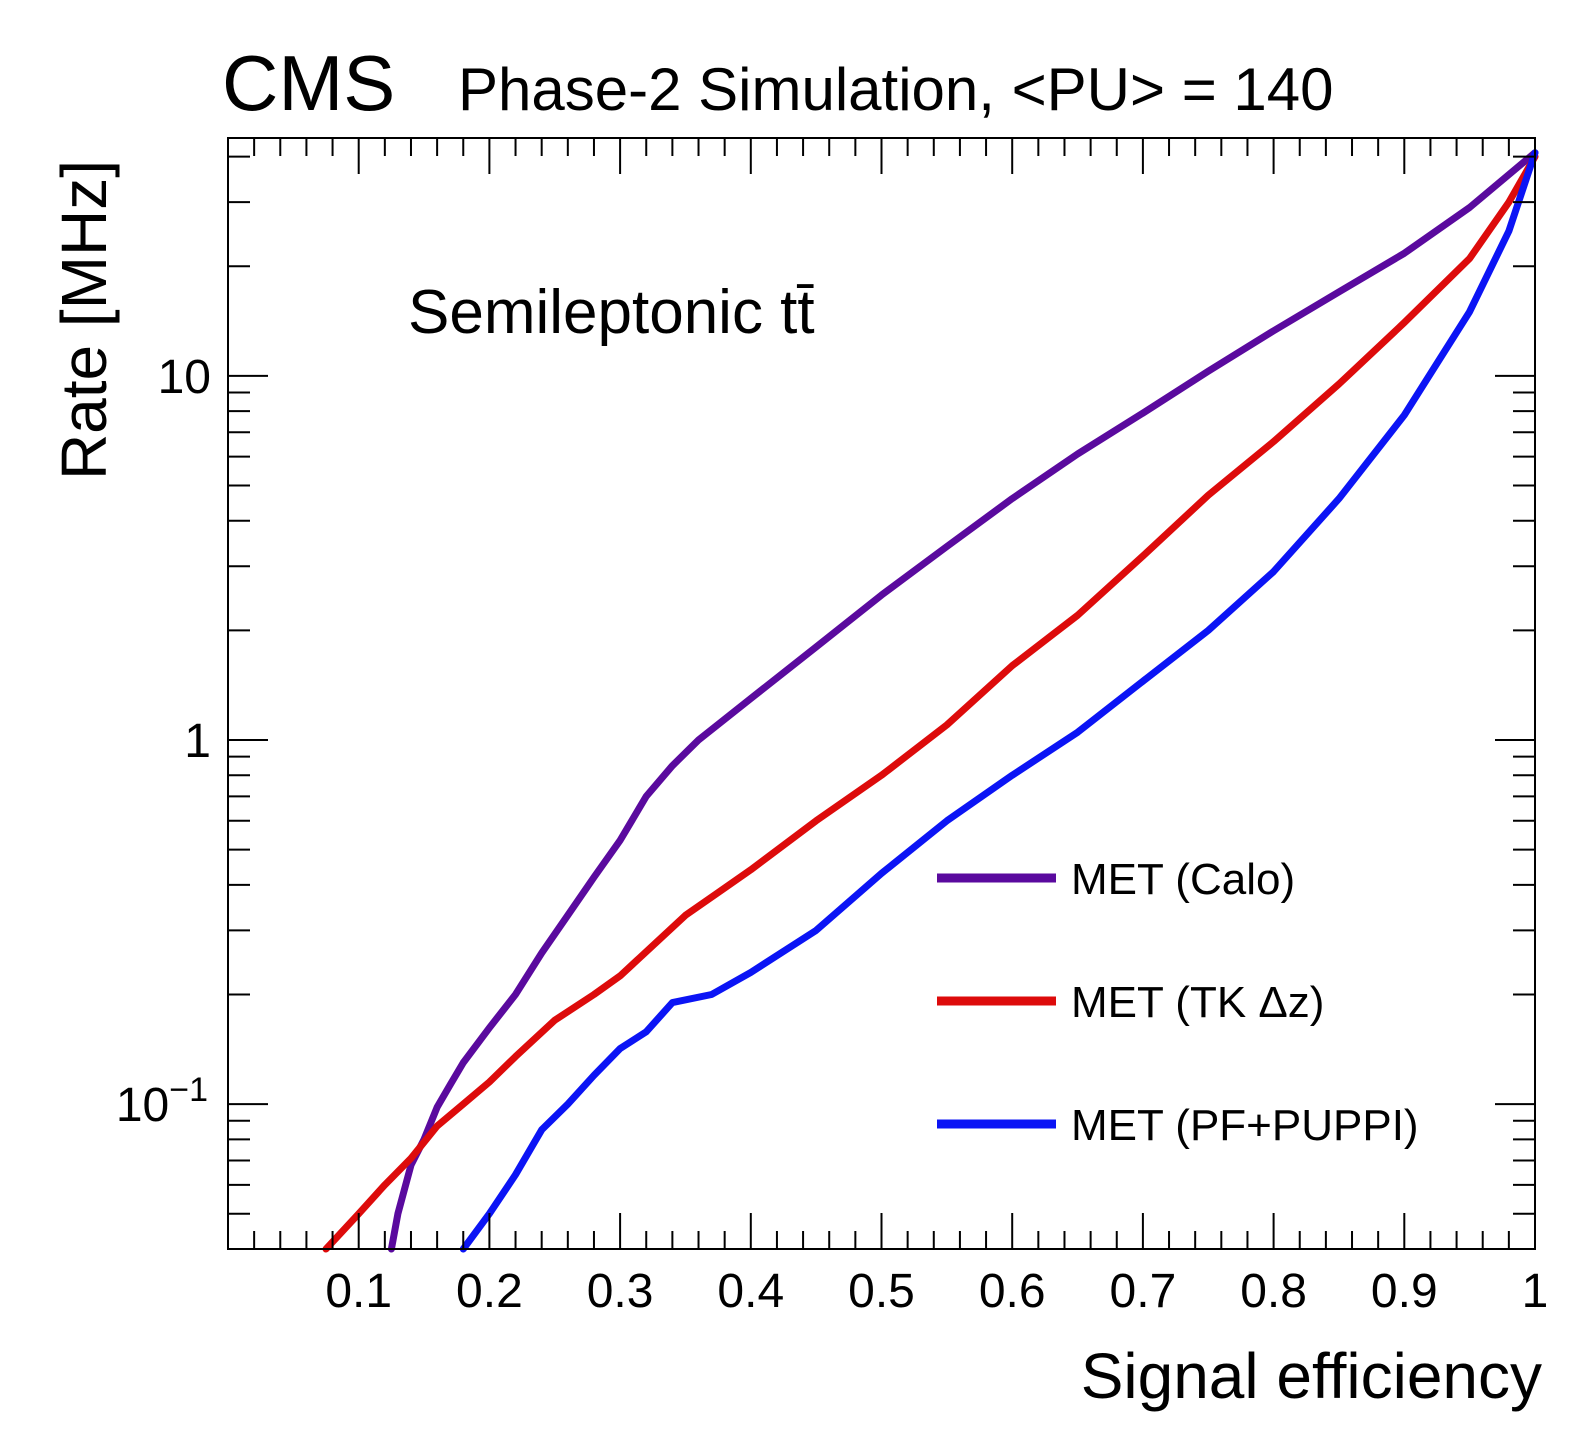 This screenshot has width=1594, height=1446. What do you see at coordinates (308, 83) in the screenshot?
I see `cms-label: CMS` at bounding box center [308, 83].